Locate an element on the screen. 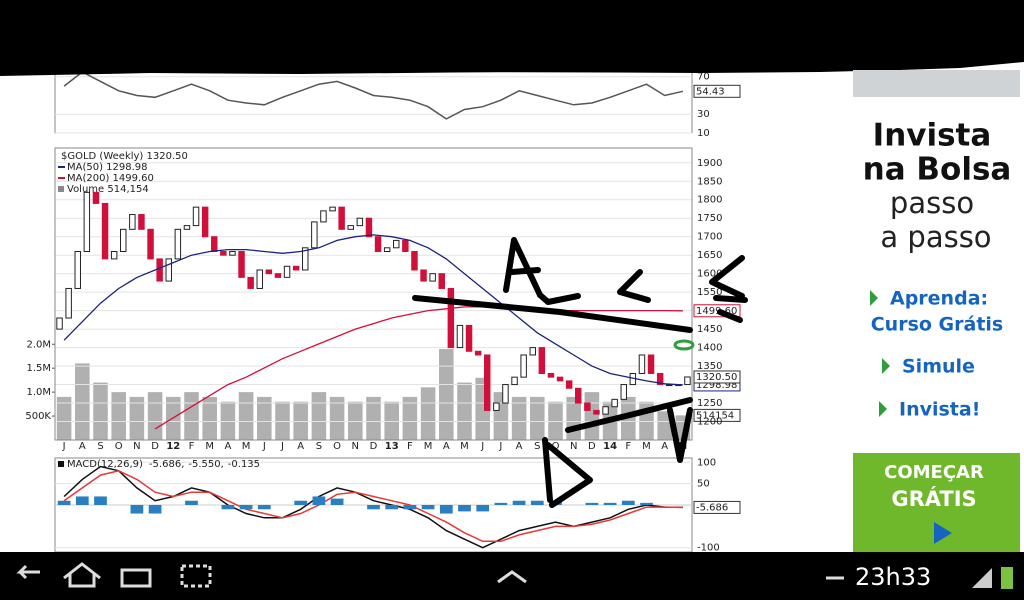  panel is located at coordinates (373, 102).